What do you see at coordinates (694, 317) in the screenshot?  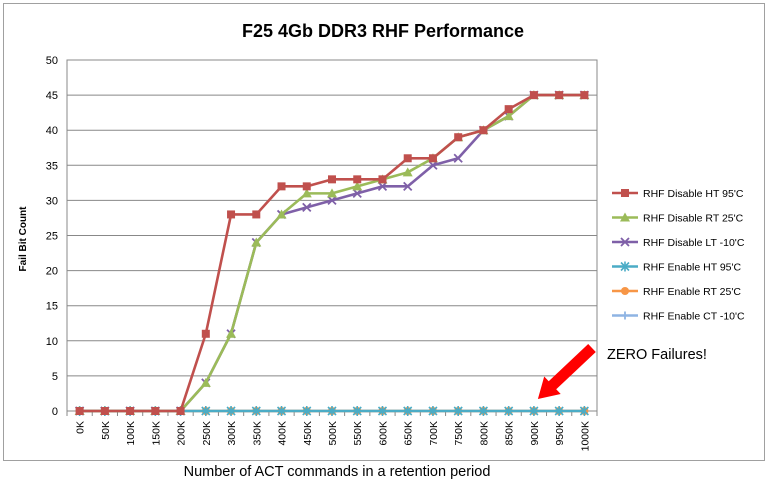 I see `legend-label: RHF Enable CT -10'C` at bounding box center [694, 317].